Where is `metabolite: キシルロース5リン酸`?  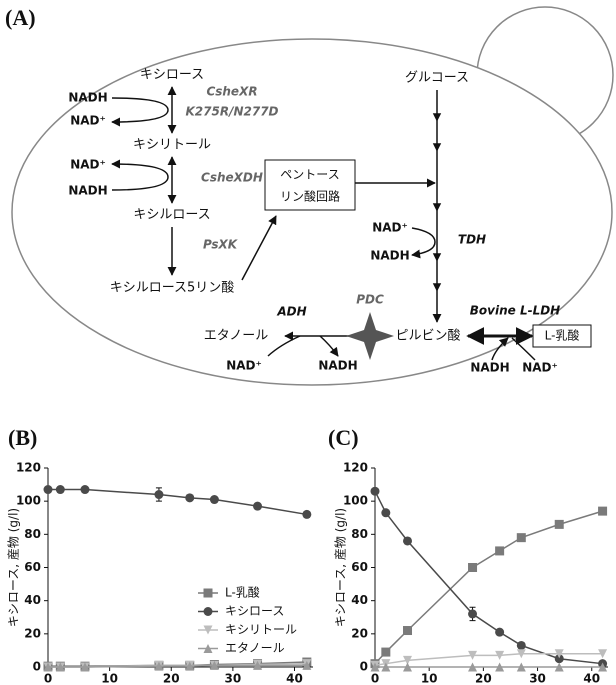 metabolite: キシルロース5リン酸 is located at coordinates (172, 288).